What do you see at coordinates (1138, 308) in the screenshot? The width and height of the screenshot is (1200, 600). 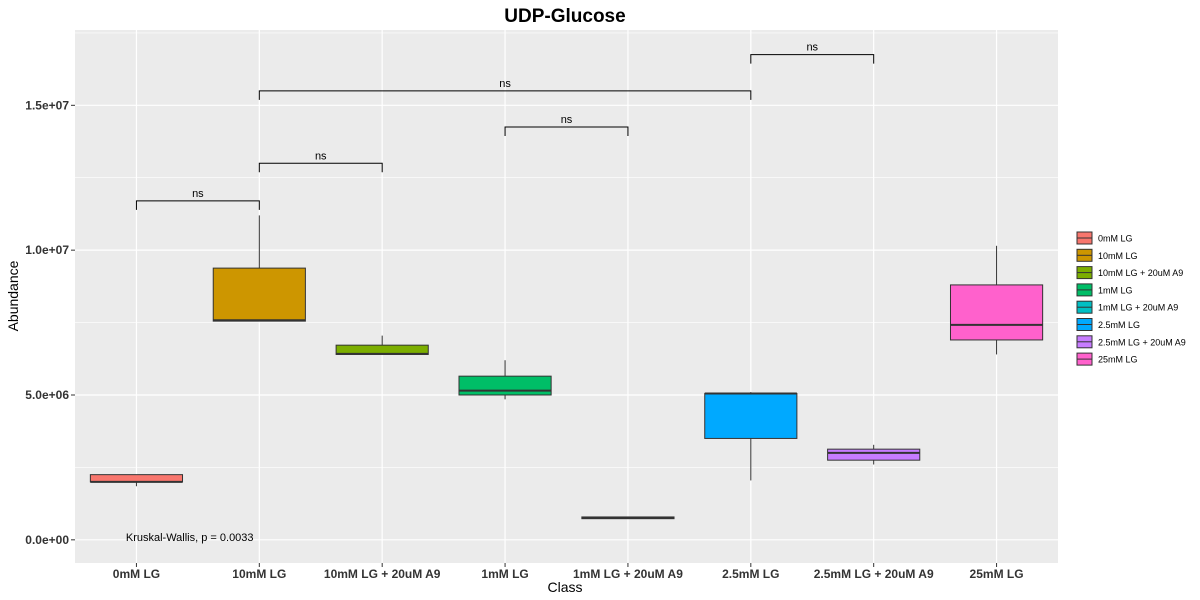 I see `legend-label: 1mM LG + 20uM A9` at bounding box center [1138, 308].